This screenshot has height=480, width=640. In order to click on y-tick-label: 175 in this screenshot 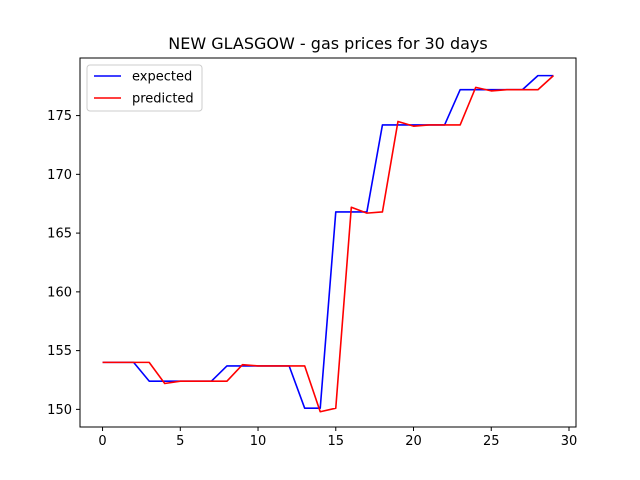, I will do `click(59, 116)`.